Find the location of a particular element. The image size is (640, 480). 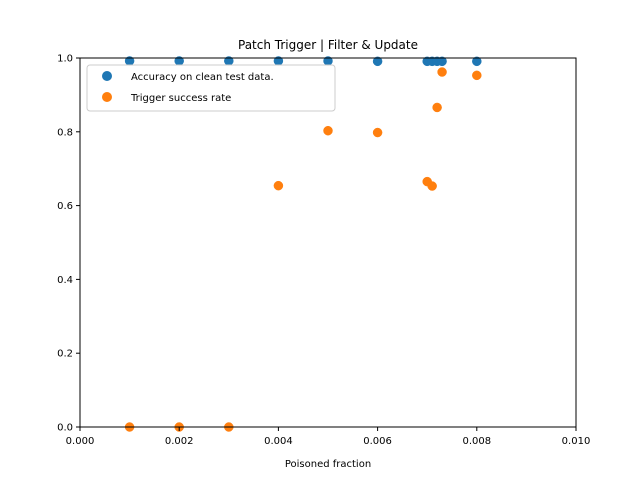

x-axis-title: Poisoned fraction is located at coordinates (328, 464).